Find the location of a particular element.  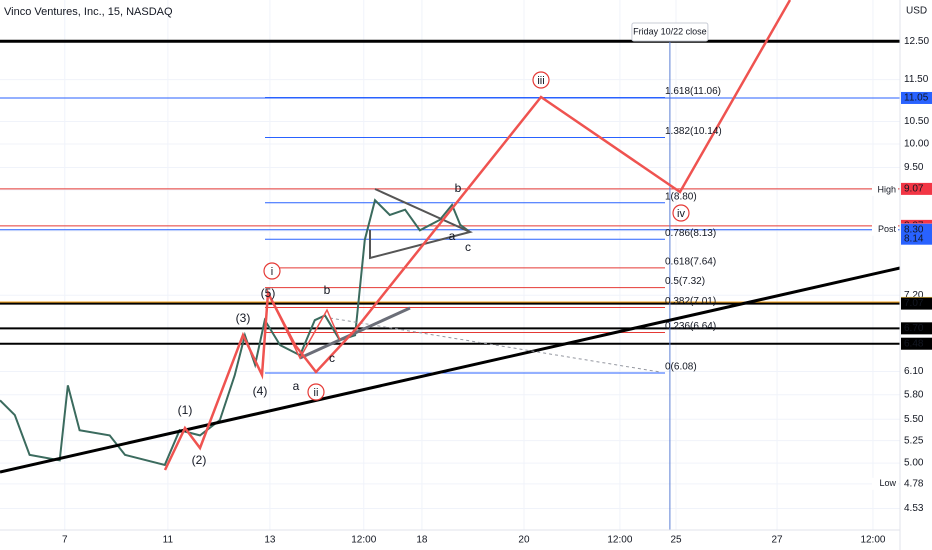

axis-note: High is located at coordinates (886, 189).